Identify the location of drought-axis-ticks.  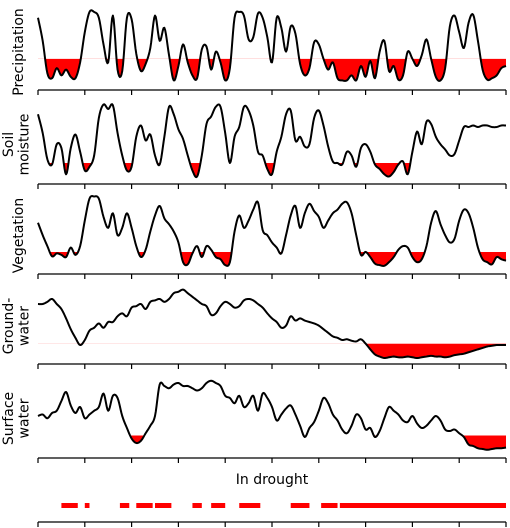
(272, 524).